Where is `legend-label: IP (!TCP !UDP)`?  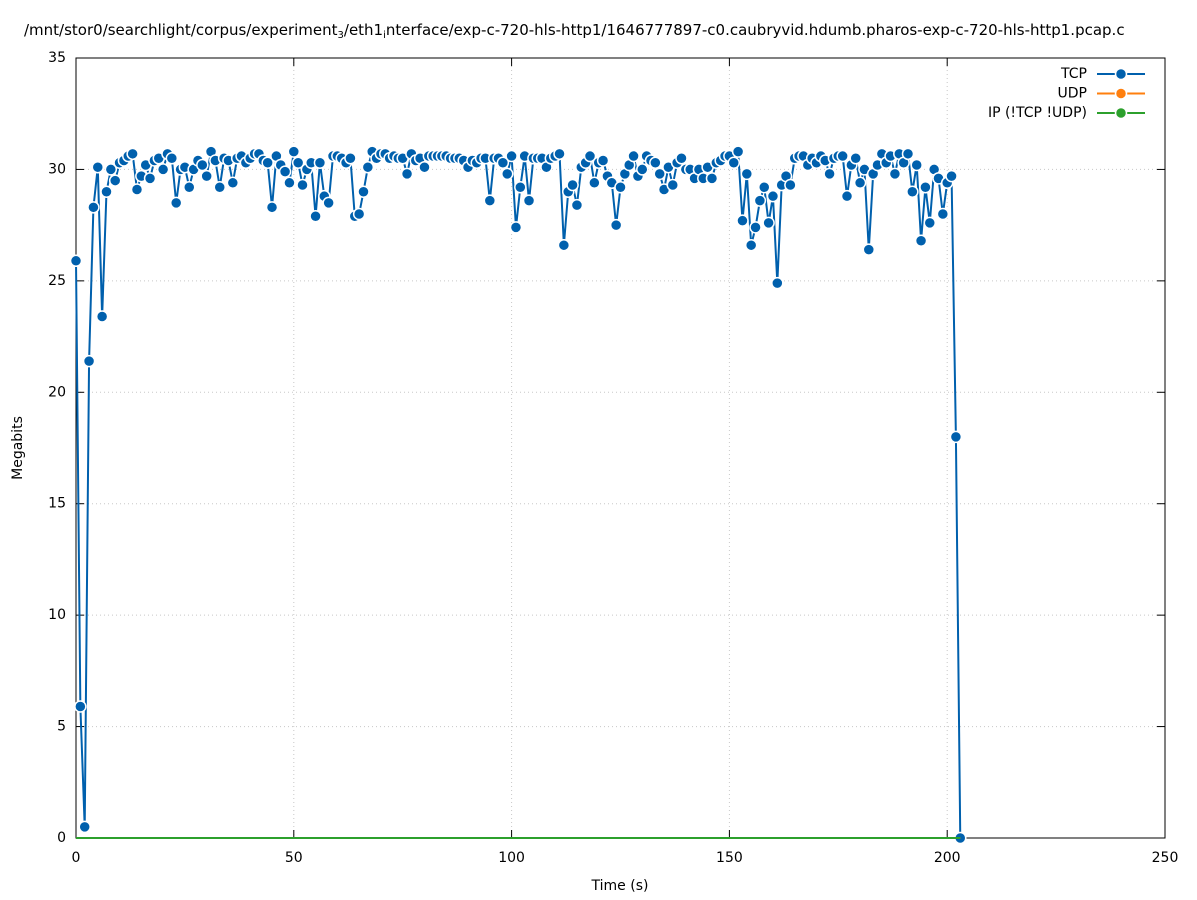
legend-label: IP (!TCP !UDP) is located at coordinates (1037, 113).